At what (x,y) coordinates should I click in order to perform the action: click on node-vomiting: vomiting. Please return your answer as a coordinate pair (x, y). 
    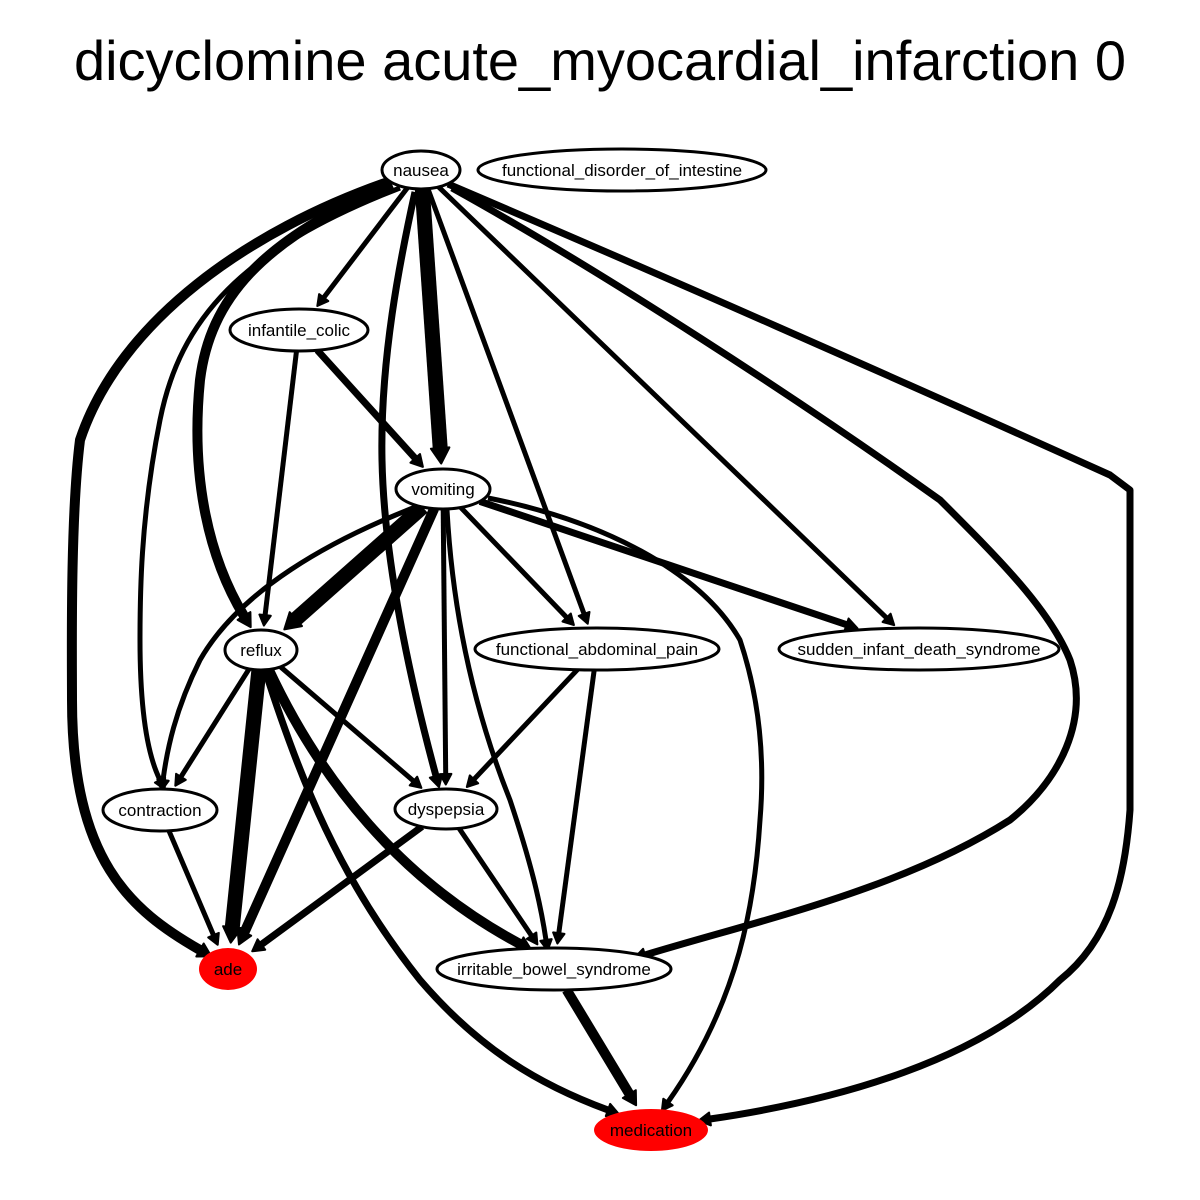
    Looking at the image, I should click on (443, 489).